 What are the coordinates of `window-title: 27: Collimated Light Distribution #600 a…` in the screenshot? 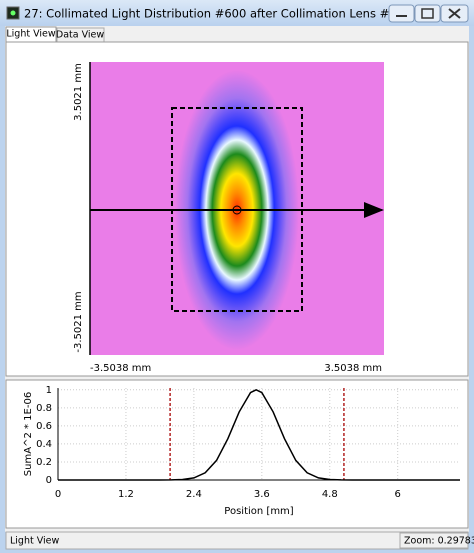 It's located at (220, 14).